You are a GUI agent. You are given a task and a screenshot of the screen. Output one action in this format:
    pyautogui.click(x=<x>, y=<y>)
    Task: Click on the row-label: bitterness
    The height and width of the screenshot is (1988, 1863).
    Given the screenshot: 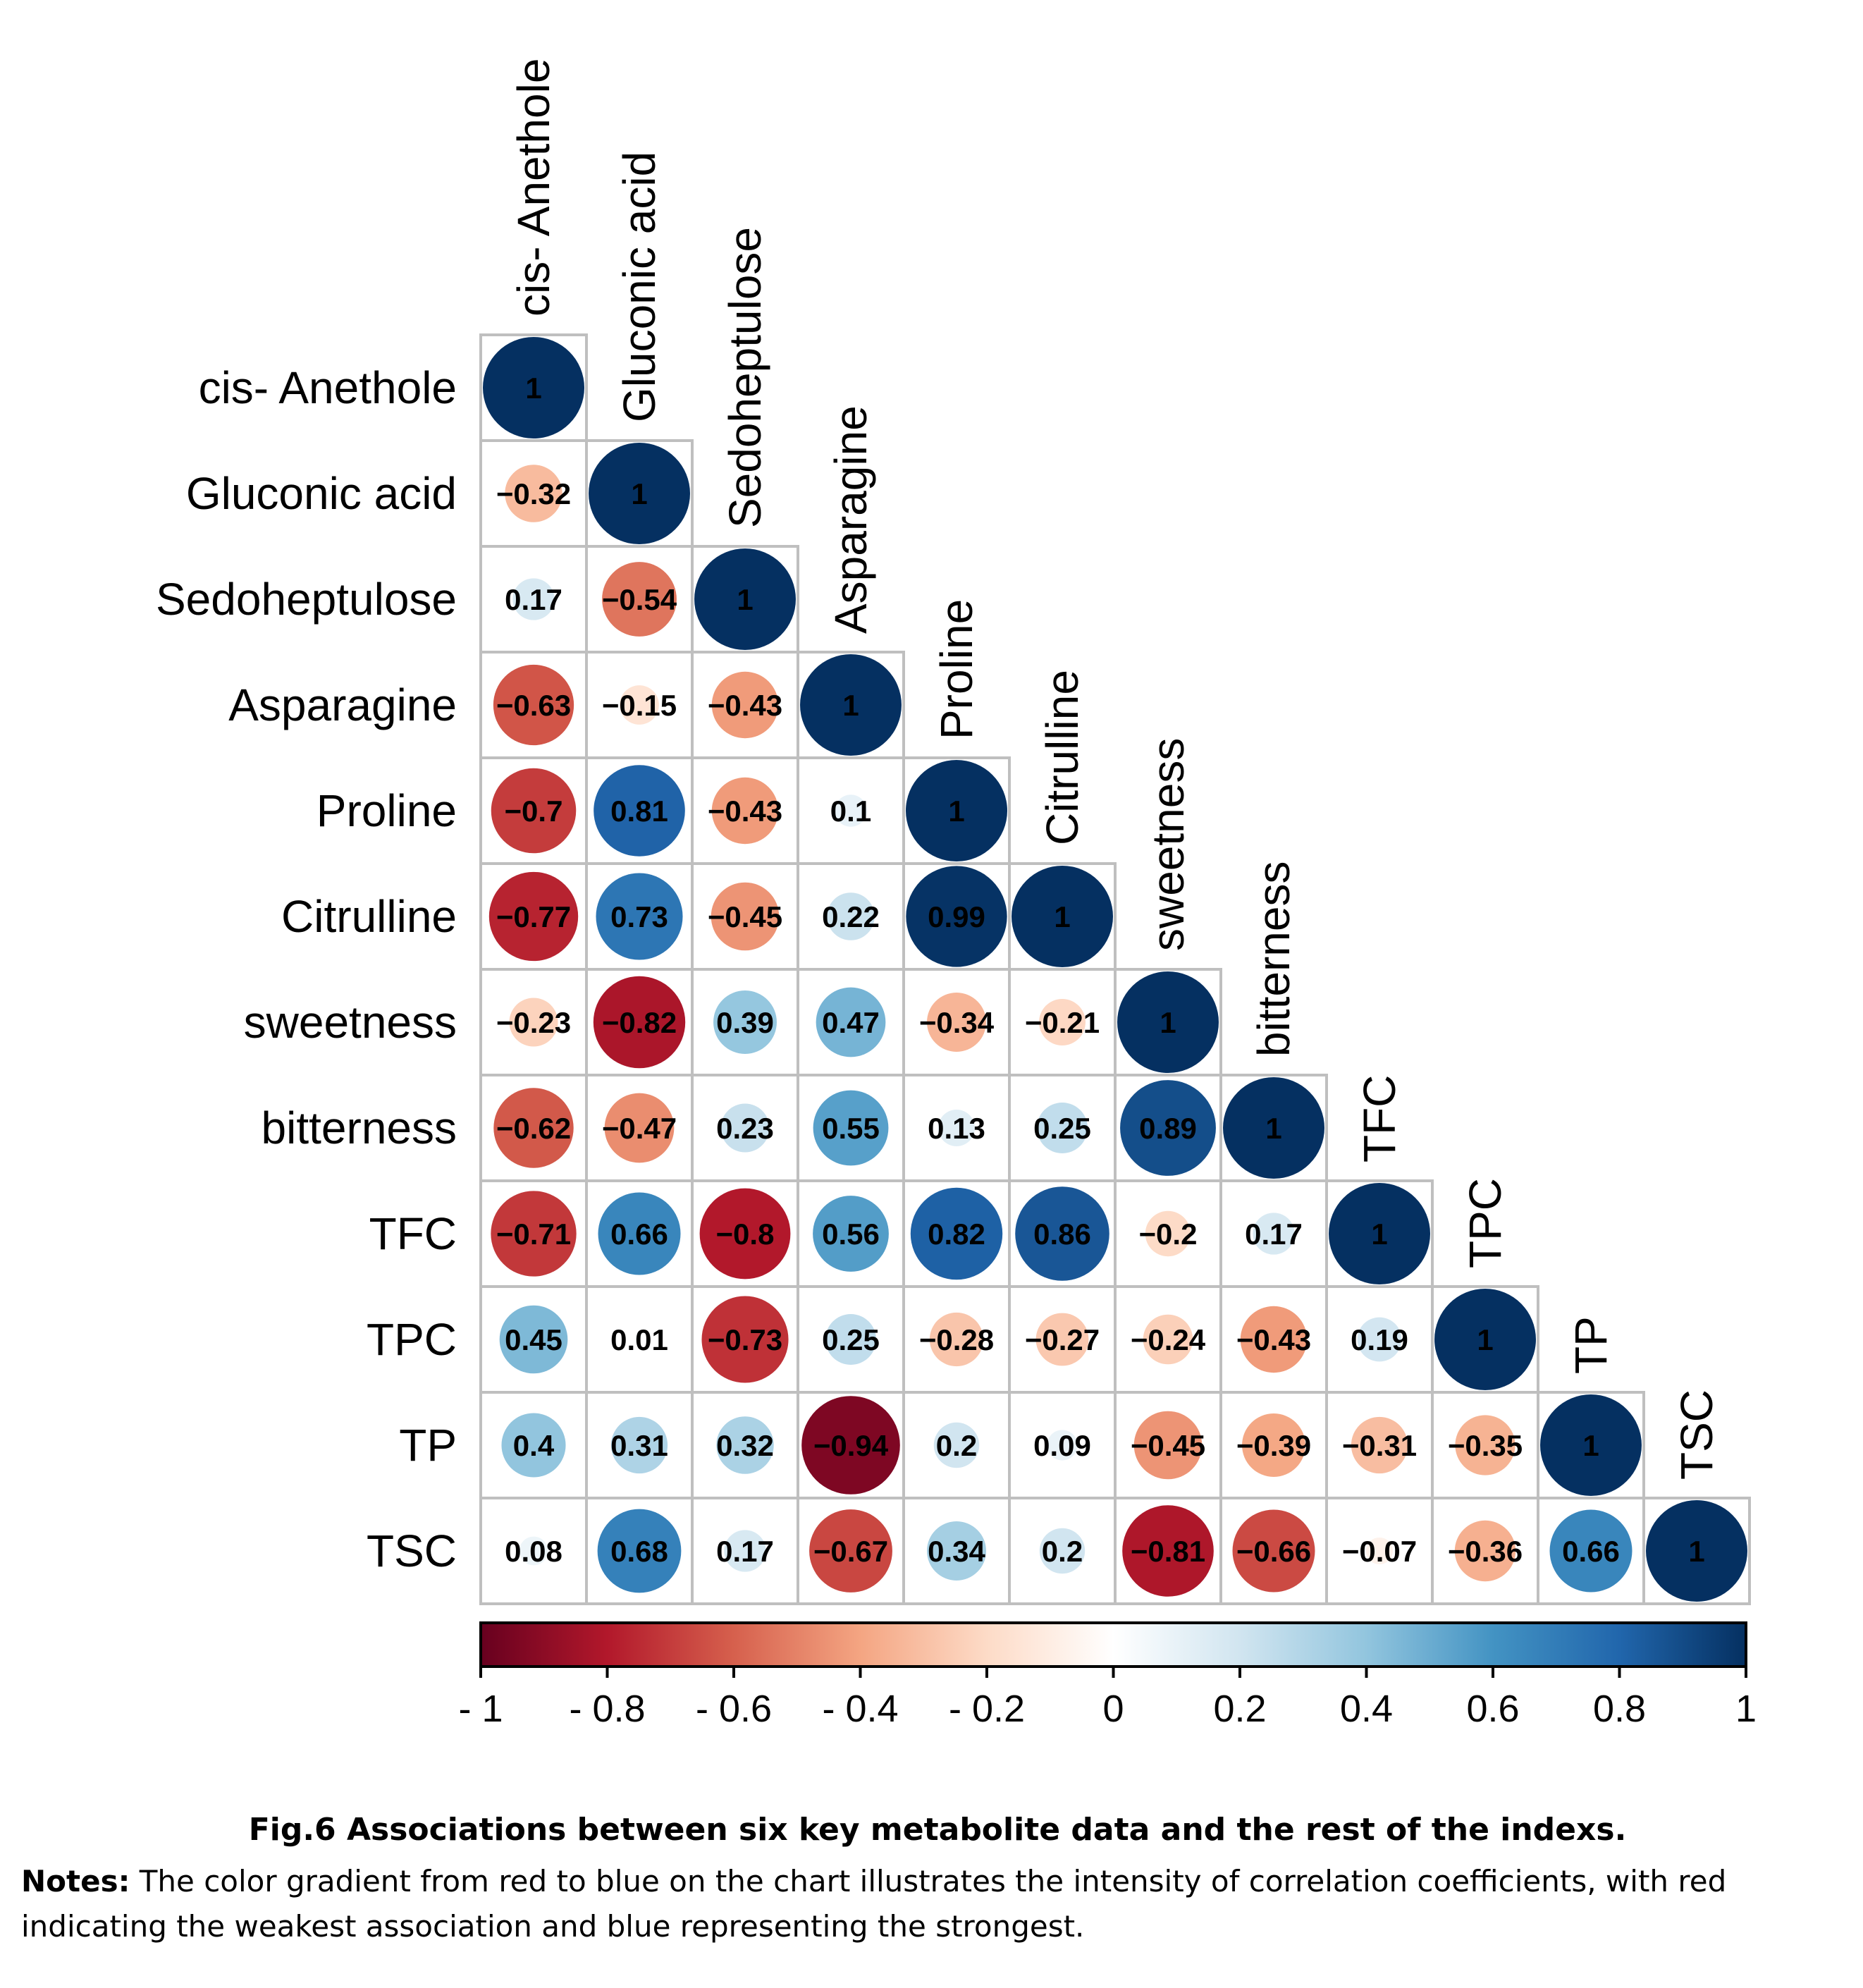 What is the action you would take?
    pyautogui.click(x=359, y=1128)
    